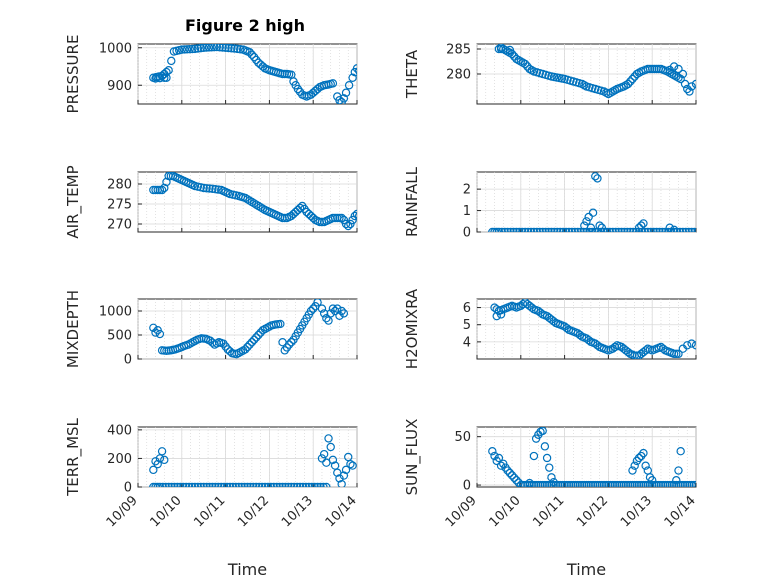  Describe the element at coordinates (245, 25) in the screenshot. I see `figure-title: Figure 2 high` at that location.